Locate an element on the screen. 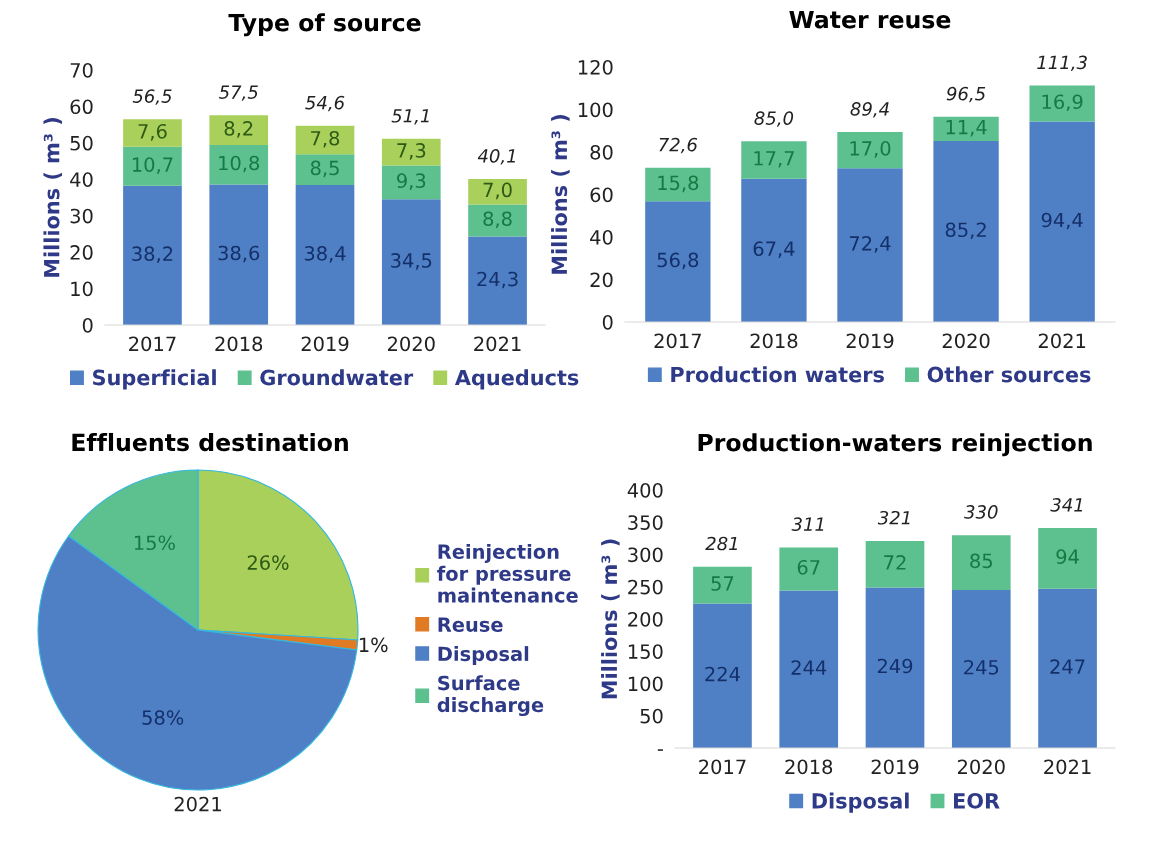 Image resolution: width=1156 pixels, height=848 pixels. y-tick-label: 0 is located at coordinates (607, 322).